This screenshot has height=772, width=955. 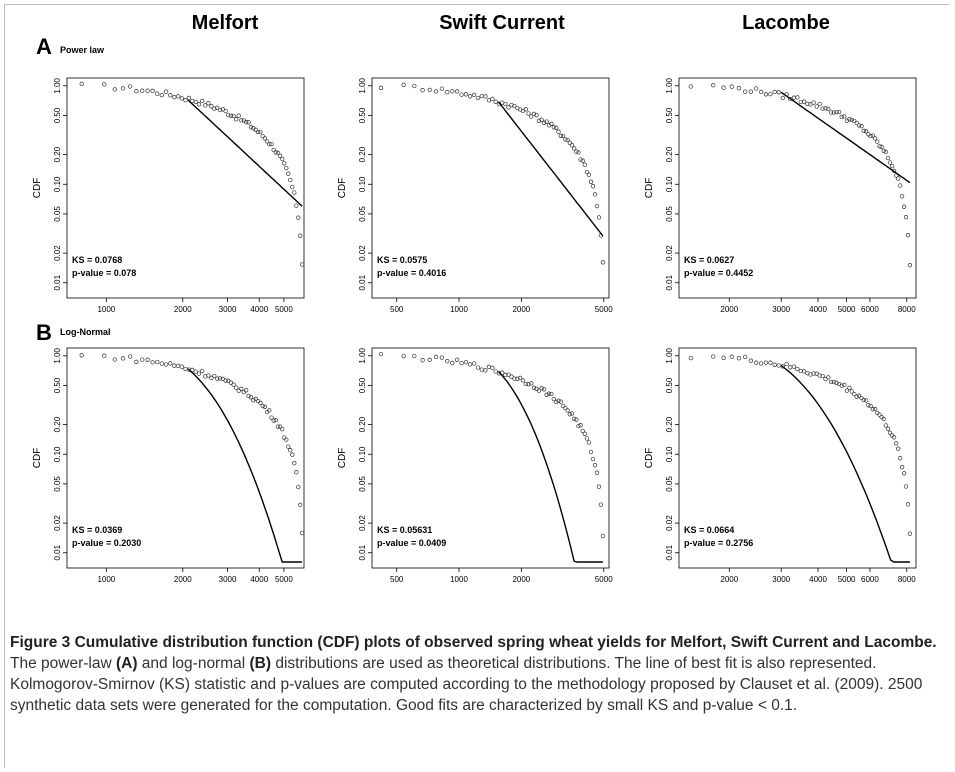 I want to click on data-points, so click(x=492, y=173).